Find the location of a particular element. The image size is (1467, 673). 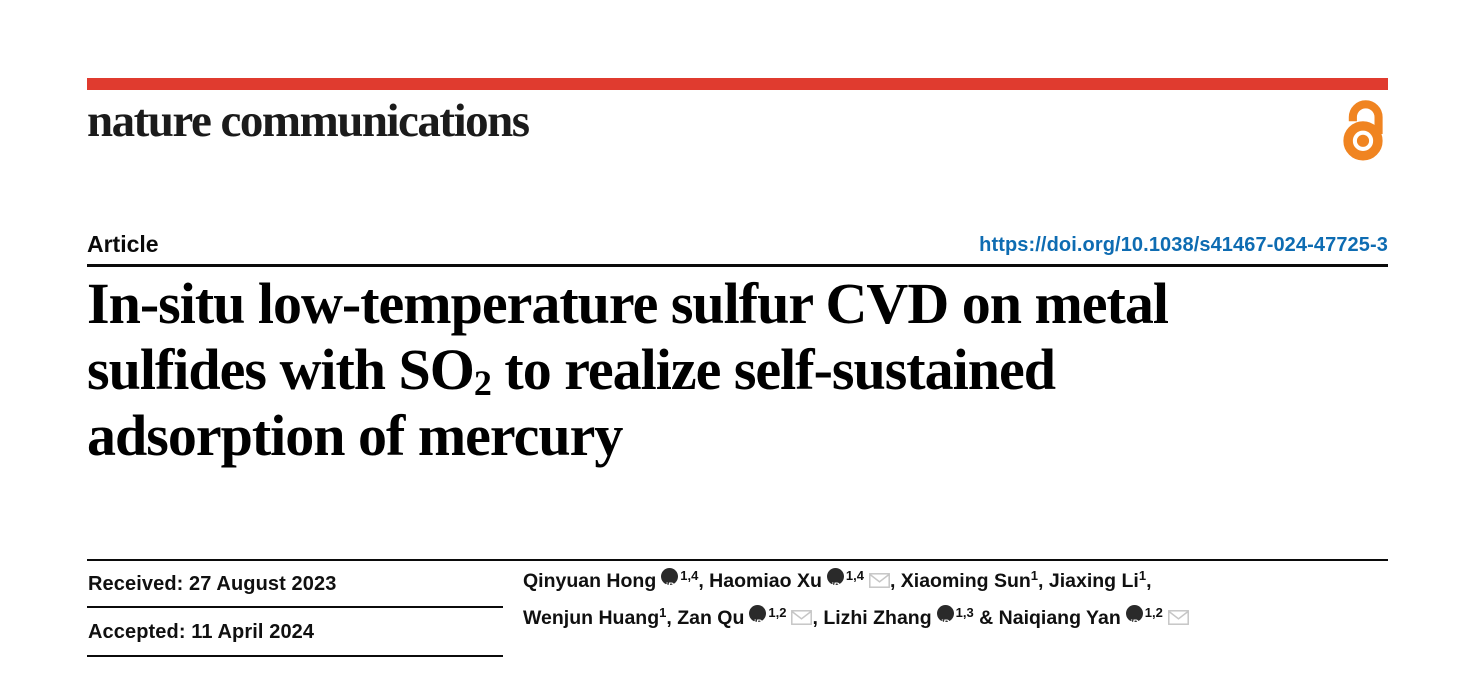

author: Zan Qu iD1,2, is located at coordinates (750, 616).